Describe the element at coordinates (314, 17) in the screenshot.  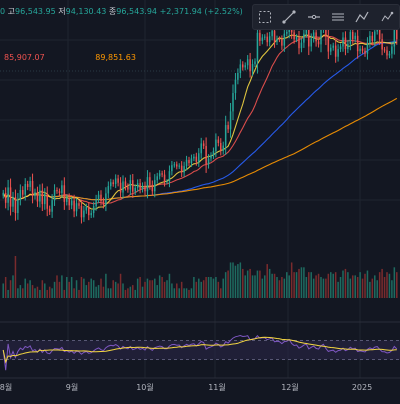
I see `horizontal-line-icon` at that location.